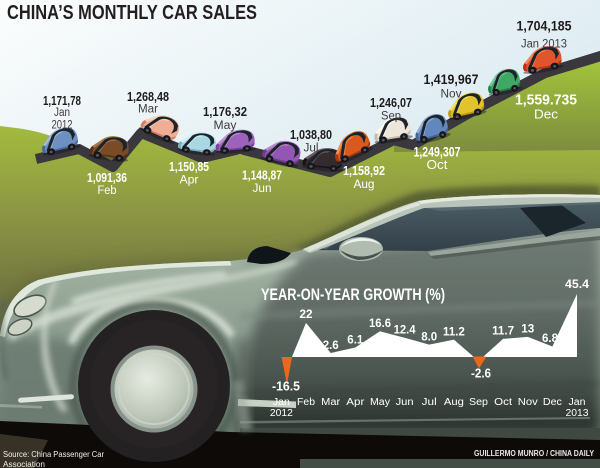 The height and width of the screenshot is (468, 600). What do you see at coordinates (353, 295) in the screenshot?
I see `svg-text: YEAR-ON-YEAR GROWTH (%)` at bounding box center [353, 295].